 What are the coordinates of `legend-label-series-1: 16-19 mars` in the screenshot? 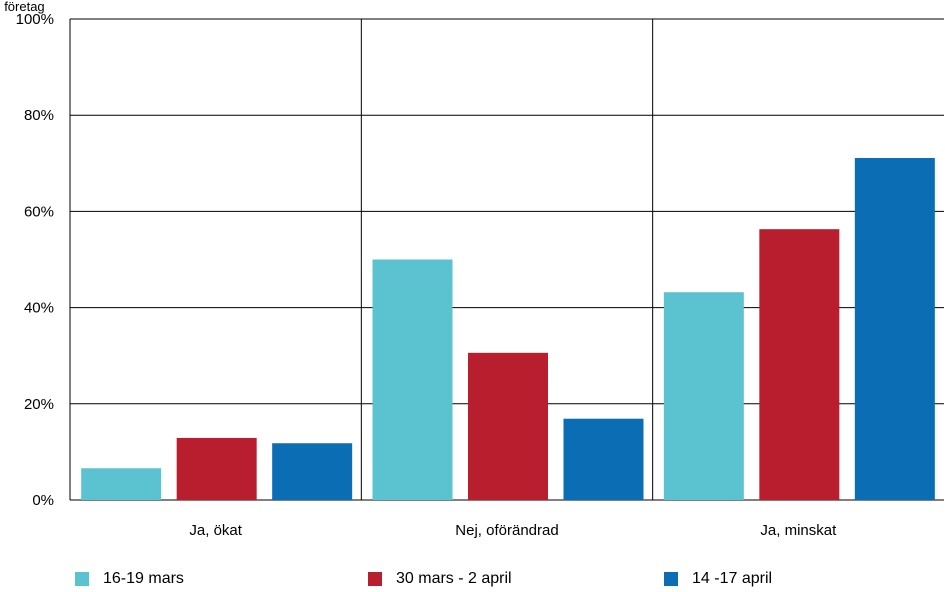 It's located at (143, 578).